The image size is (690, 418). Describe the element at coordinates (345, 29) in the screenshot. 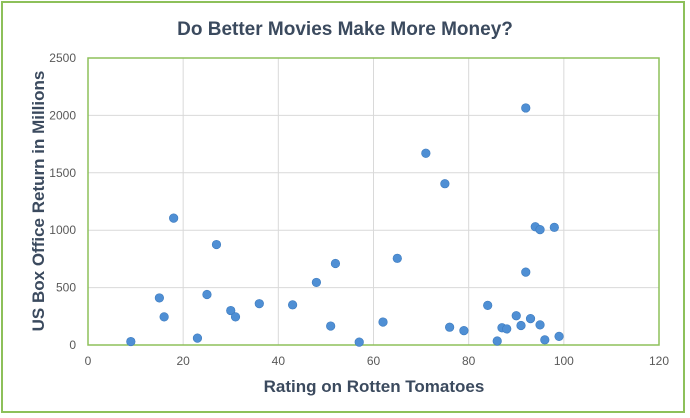

I see `chart-title: Do Better Movies Make More Money?` at that location.